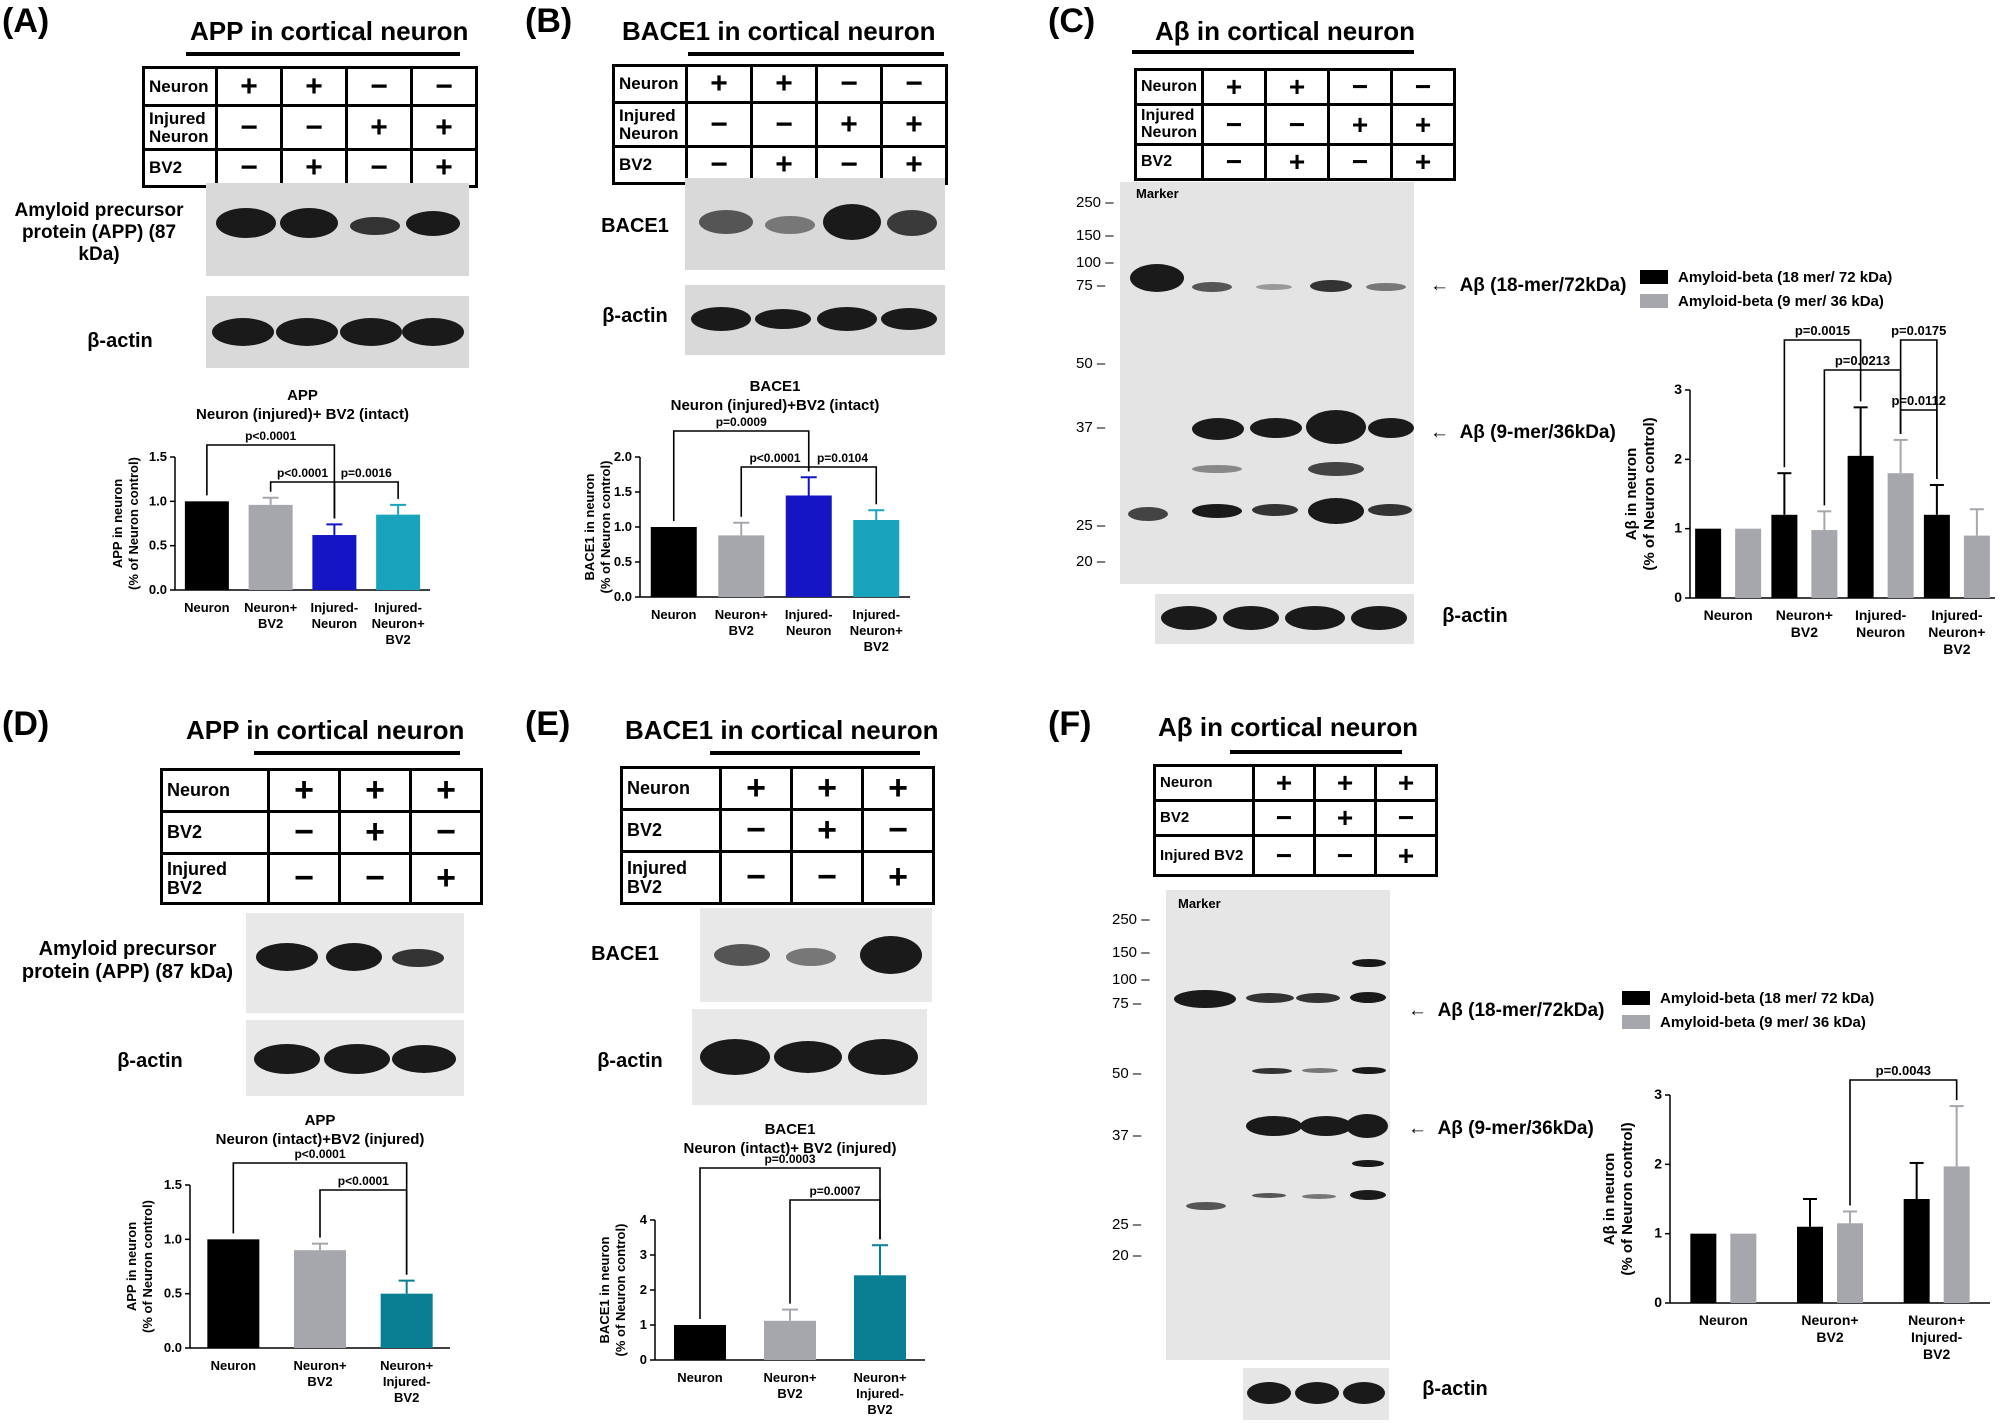  Describe the element at coordinates (548, 724) in the screenshot. I see `panel-label-e: (E)` at that location.